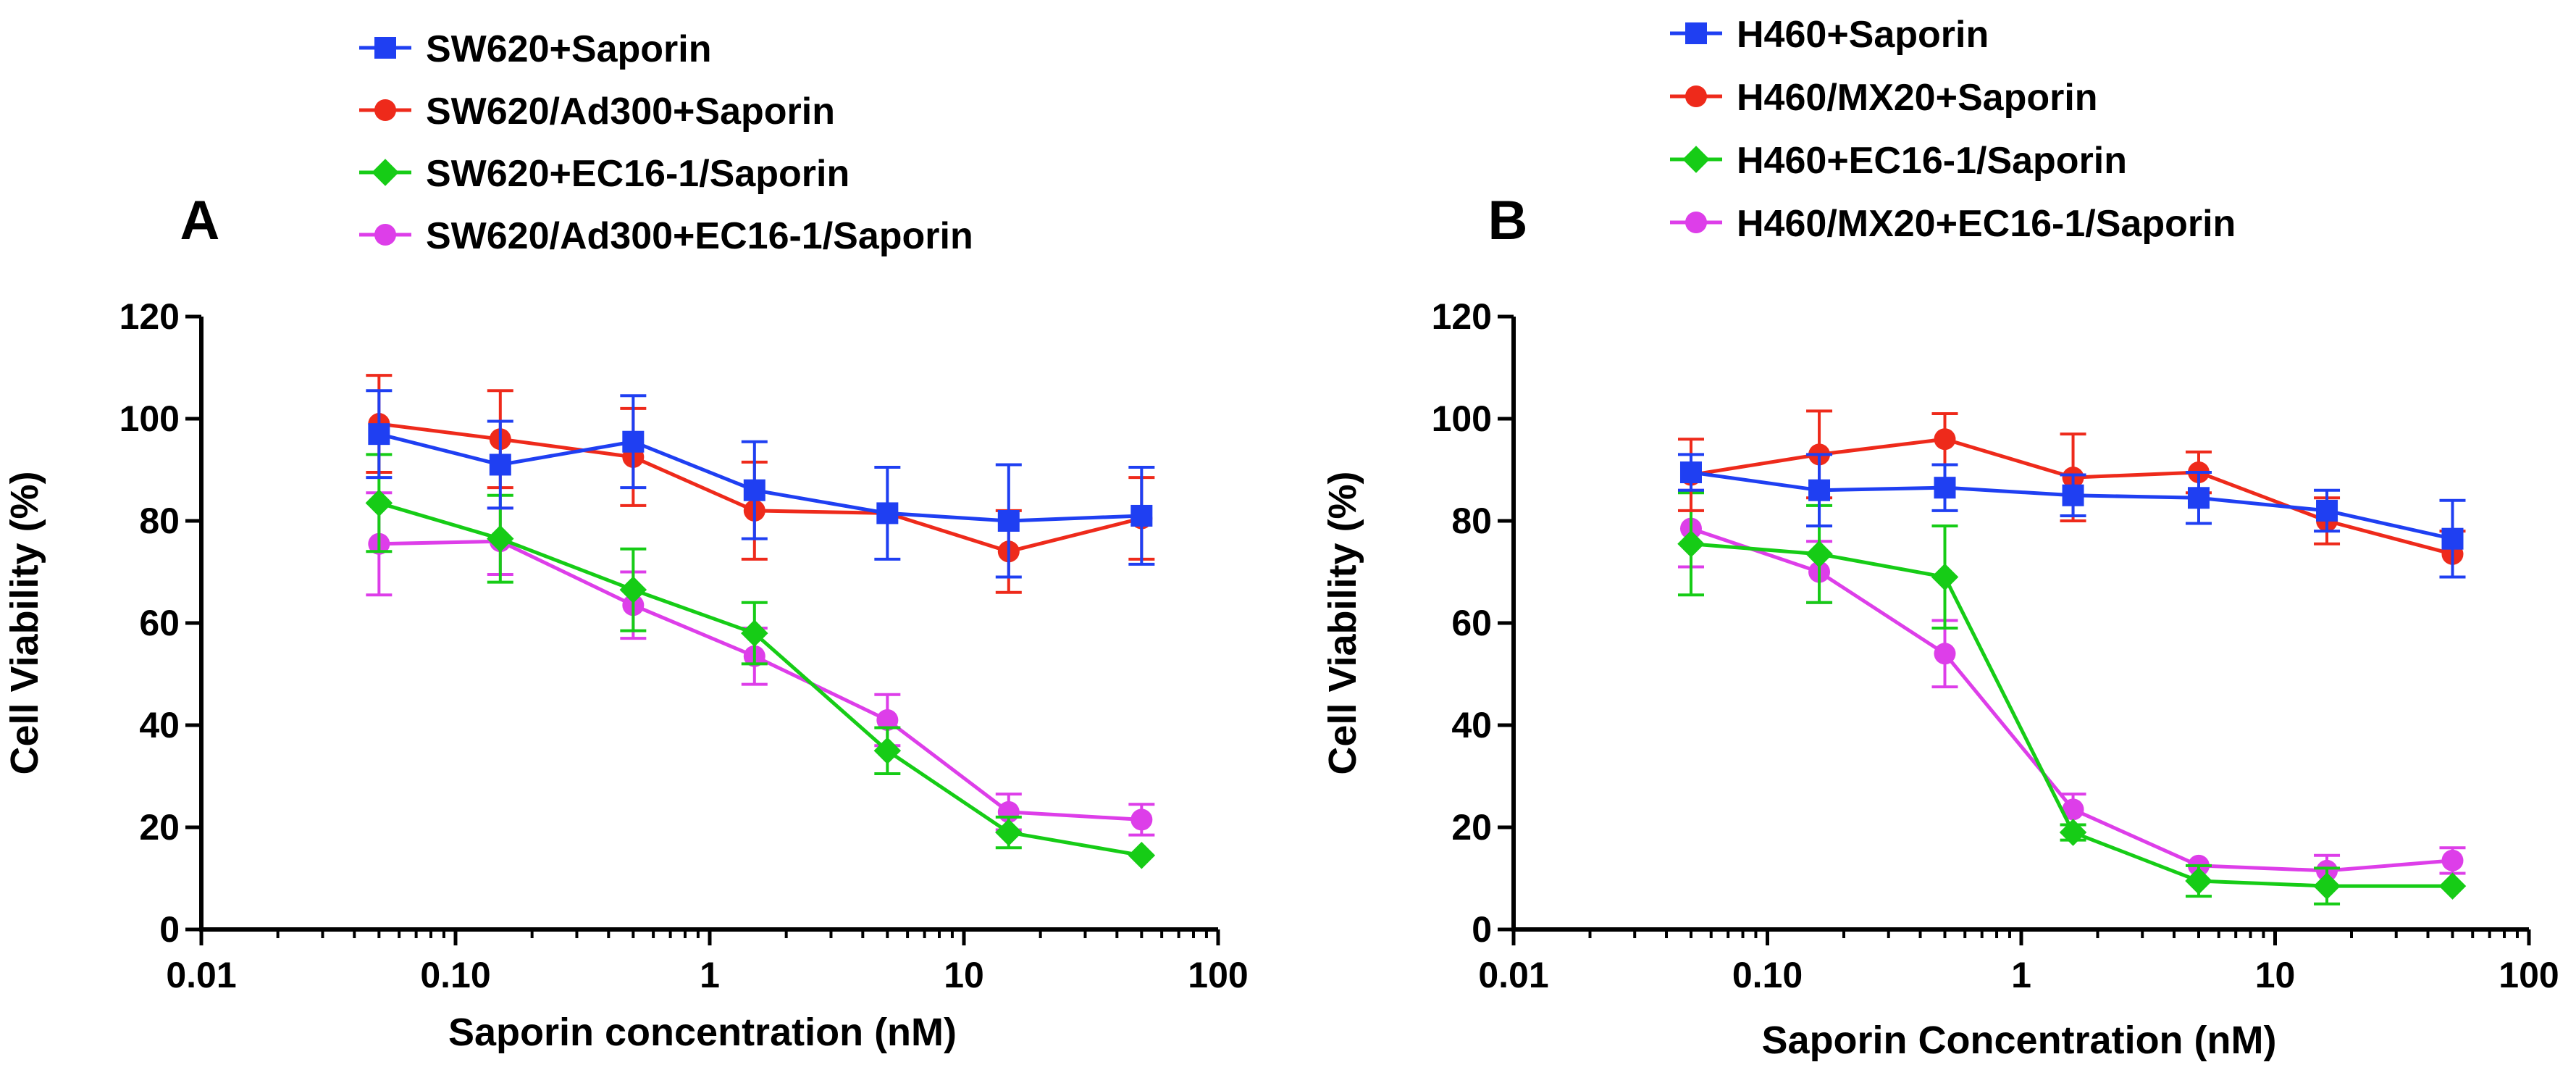 Image resolution: width=2576 pixels, height=1070 pixels. What do you see at coordinates (1917, 98) in the screenshot?
I see `legend-label: H460/MX20+Saporin` at bounding box center [1917, 98].